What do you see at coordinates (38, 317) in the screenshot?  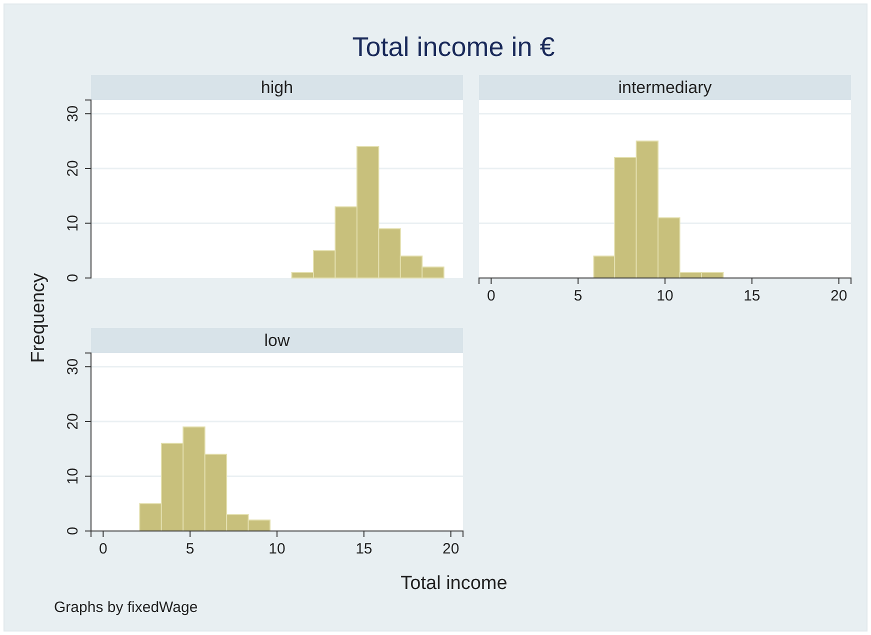 I see `y-axis-title: Frequency` at bounding box center [38, 317].